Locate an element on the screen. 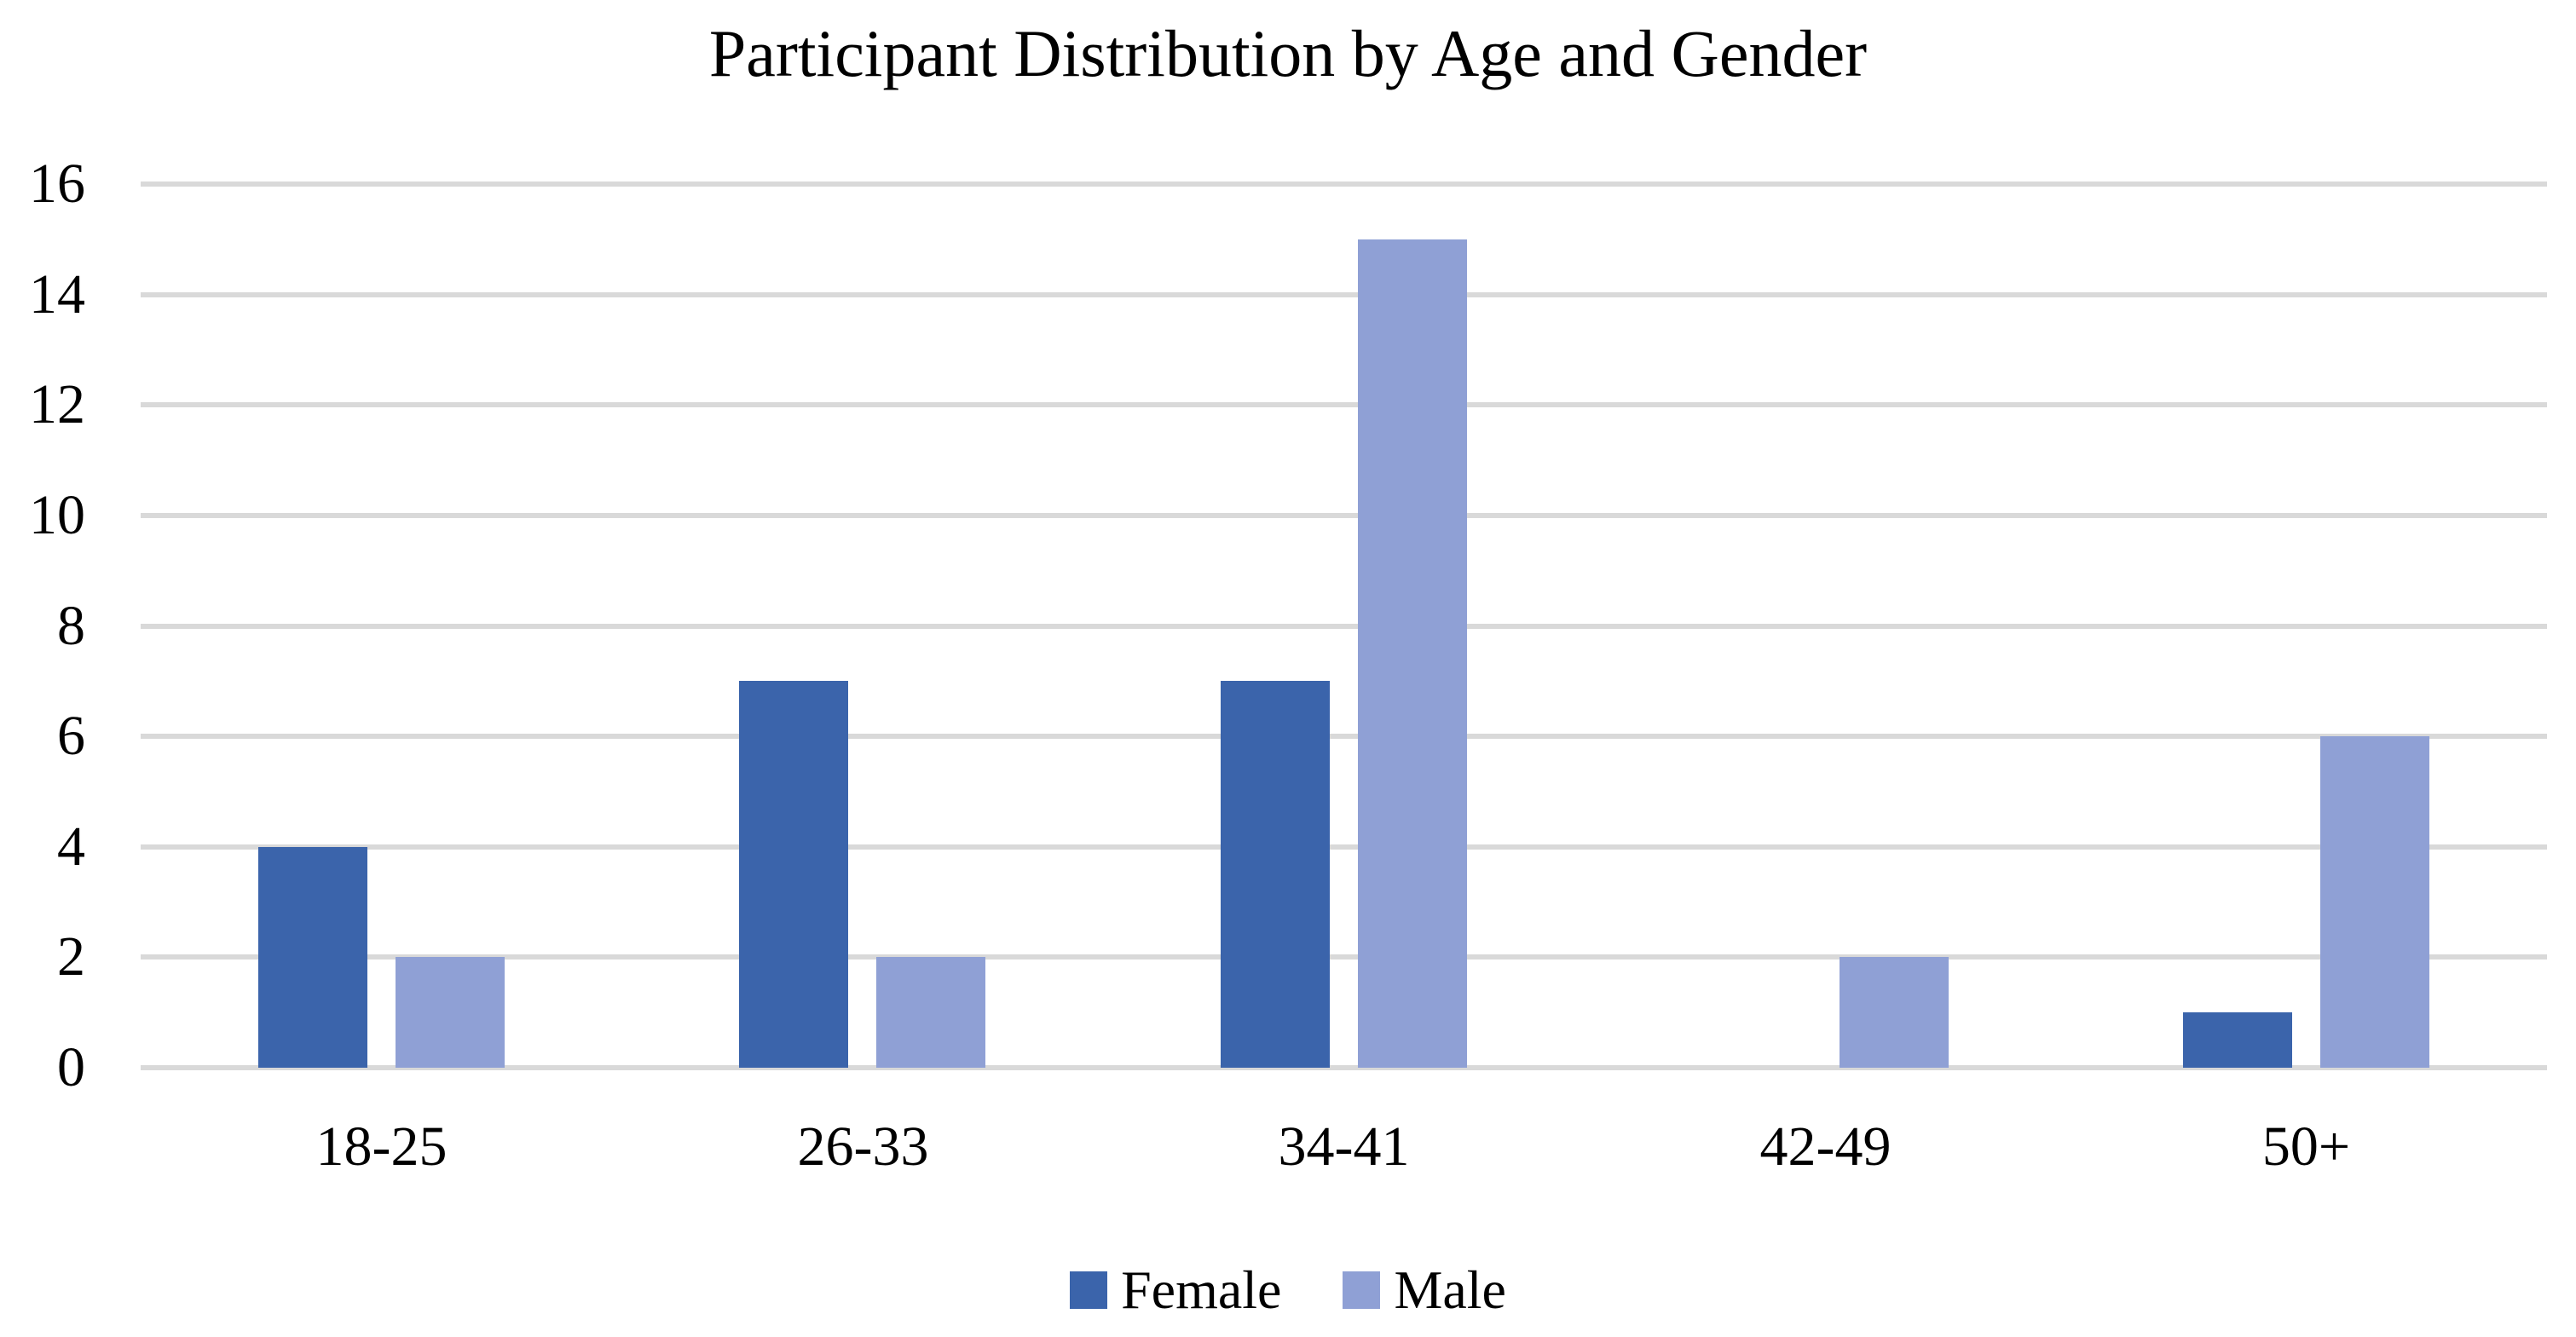  y-tick-label-6: 6 is located at coordinates (71, 736).